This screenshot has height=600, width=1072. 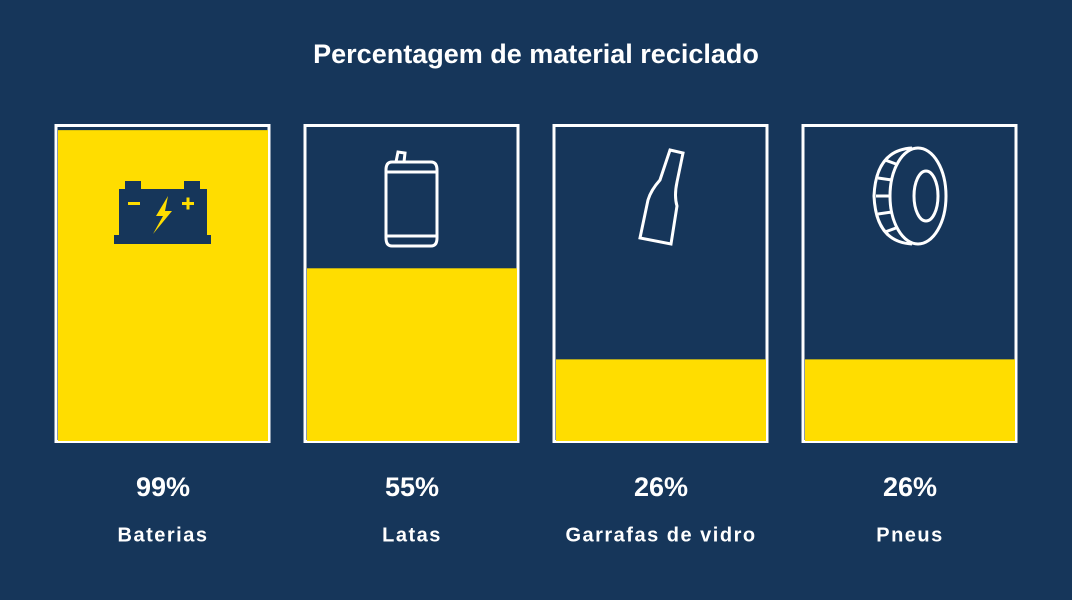 I want to click on category-label: Baterias, so click(x=163, y=535).